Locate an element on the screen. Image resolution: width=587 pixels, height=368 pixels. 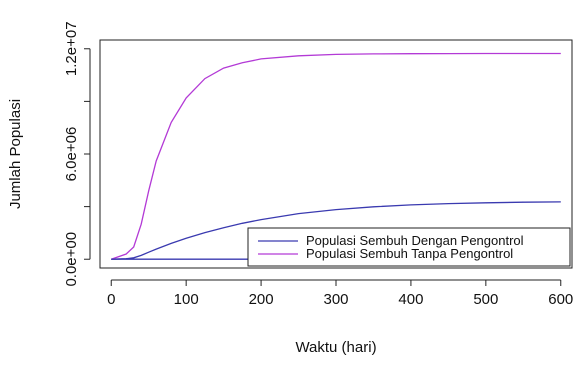
legend-label-0: Populasi Sembuh Dengan Pengontrol is located at coordinates (415, 240).